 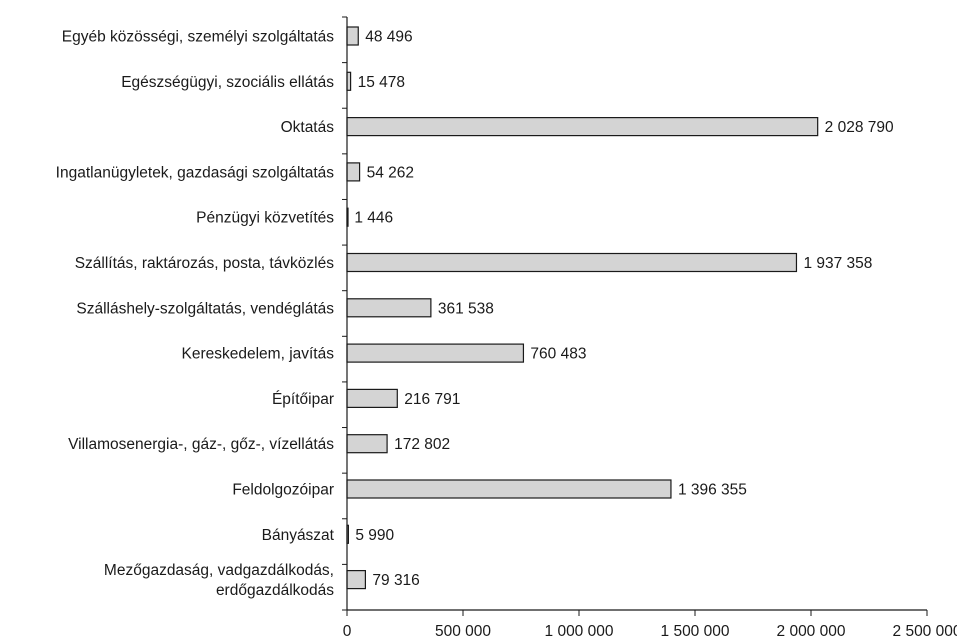 I want to click on category-label: Villamosenergia-, gáz-, gőz-, vízellátás, so click(x=201, y=444).